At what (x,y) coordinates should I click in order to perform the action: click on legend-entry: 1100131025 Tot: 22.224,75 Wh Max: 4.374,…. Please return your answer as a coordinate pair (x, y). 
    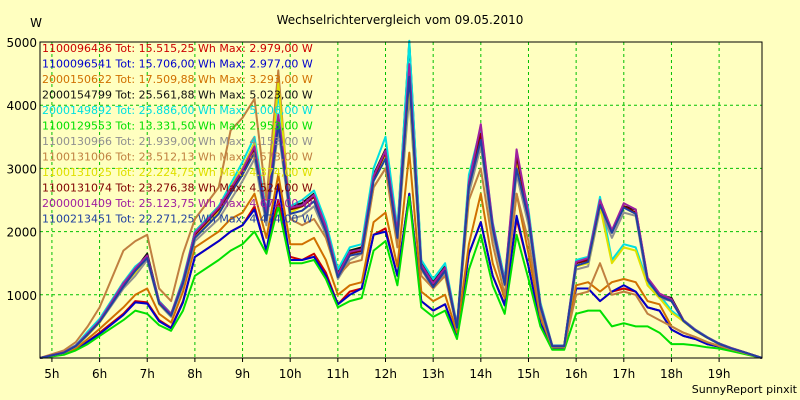
    Looking at the image, I should click on (177, 172).